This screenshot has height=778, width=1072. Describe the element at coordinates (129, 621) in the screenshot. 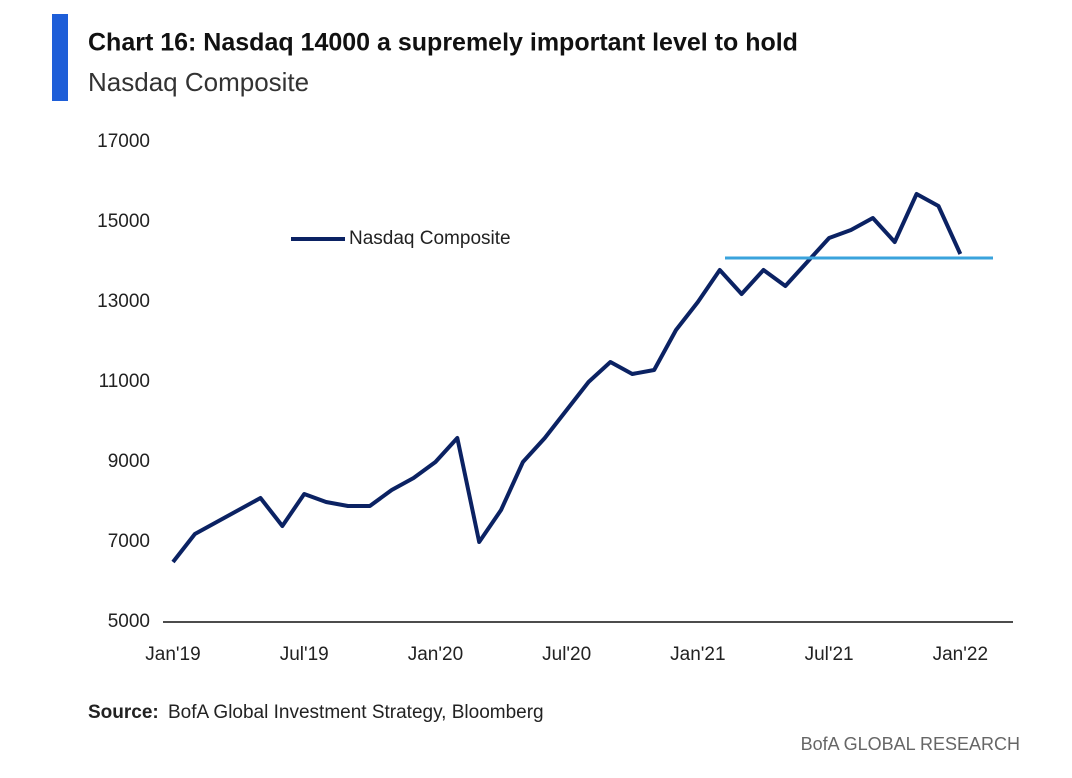

I see `y-tick-label: 5000` at that location.